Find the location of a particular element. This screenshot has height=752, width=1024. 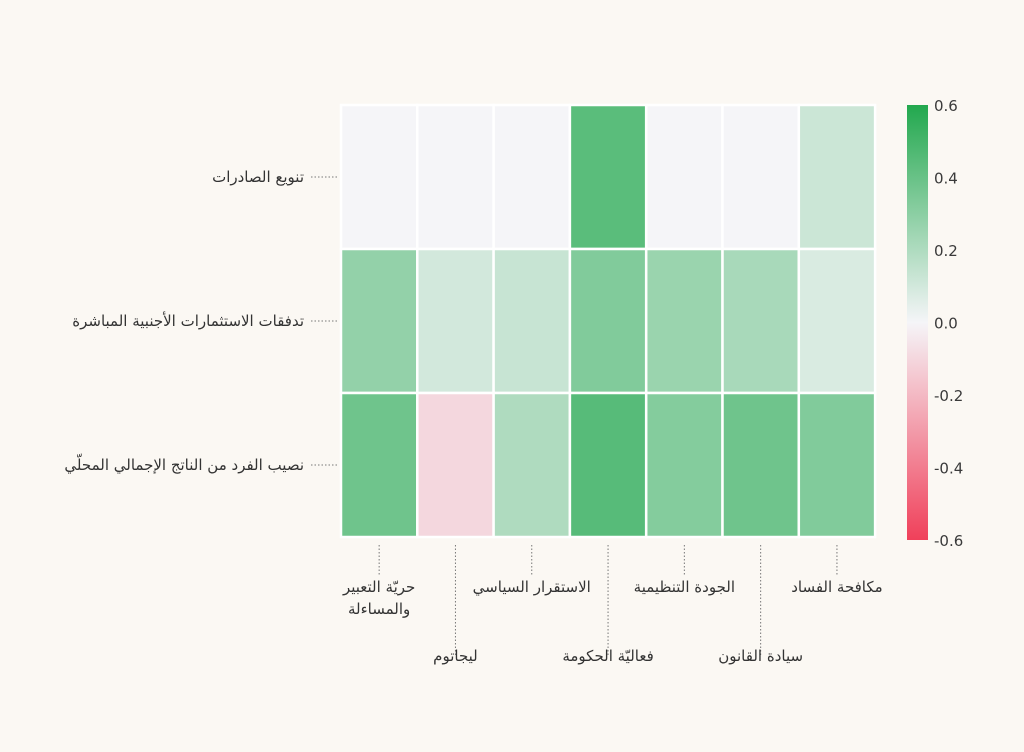

column-label: الاستقرار السياسي is located at coordinates (532, 587).